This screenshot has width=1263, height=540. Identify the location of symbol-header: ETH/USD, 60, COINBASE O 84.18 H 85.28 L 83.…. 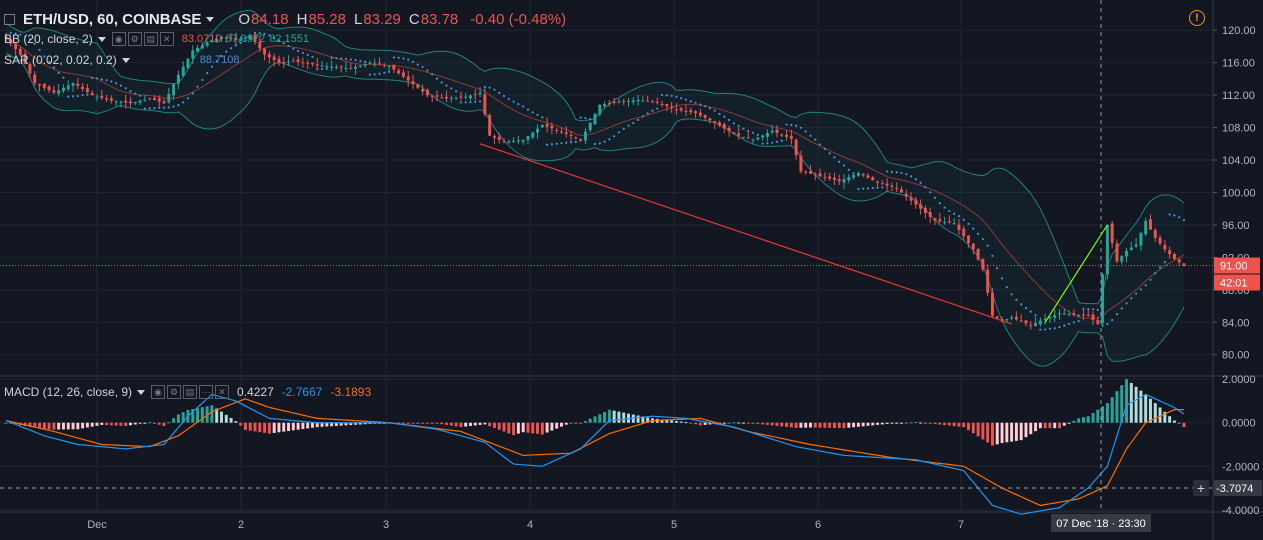
(285, 19).